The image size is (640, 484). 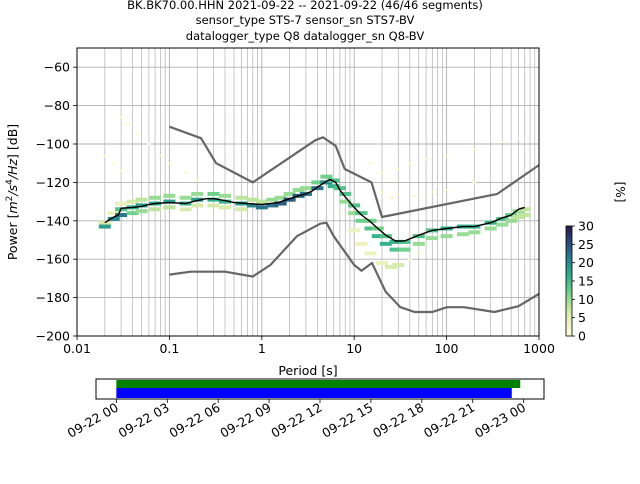 I want to click on colorbar-tick-label: 30, so click(x=586, y=226).